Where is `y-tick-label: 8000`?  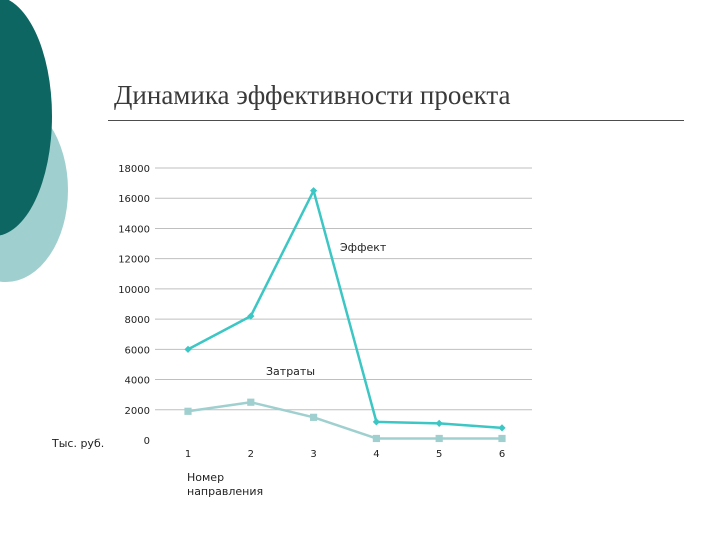
y-tick-label: 8000 is located at coordinates (137, 320).